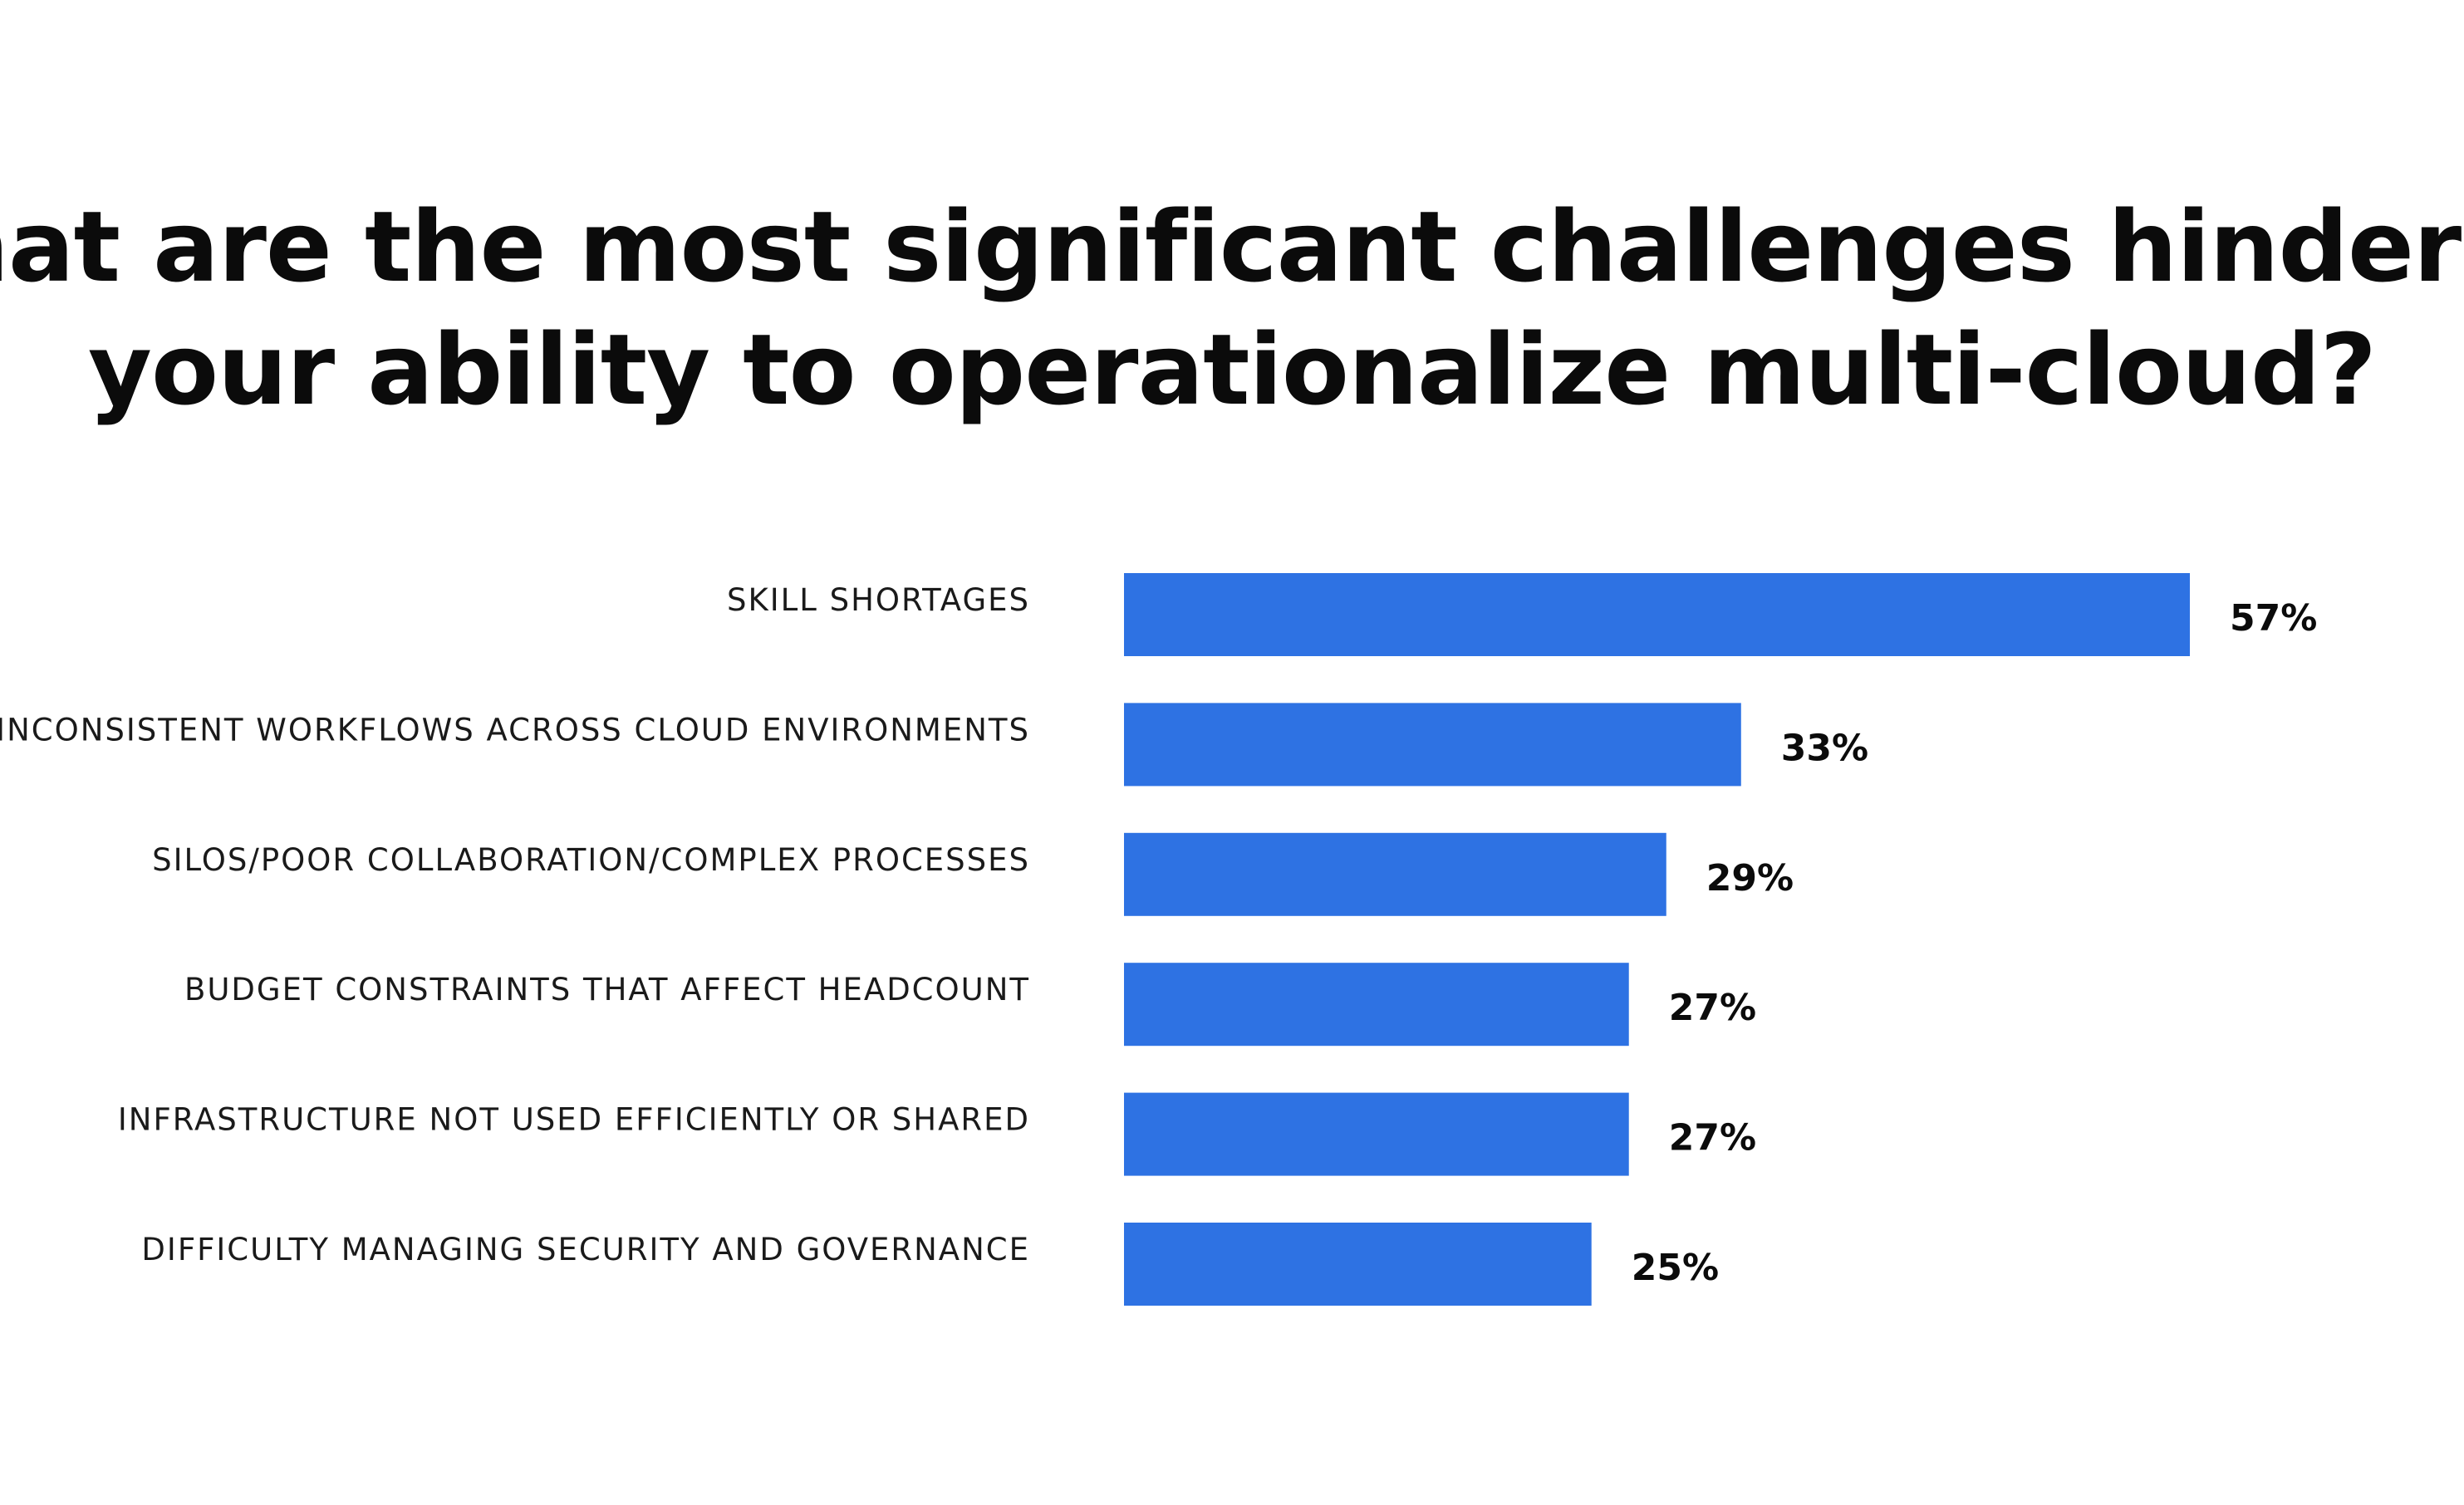 The height and width of the screenshot is (1505, 2464). Describe the element at coordinates (1824, 748) in the screenshot. I see `value-label-2: 33%` at that location.